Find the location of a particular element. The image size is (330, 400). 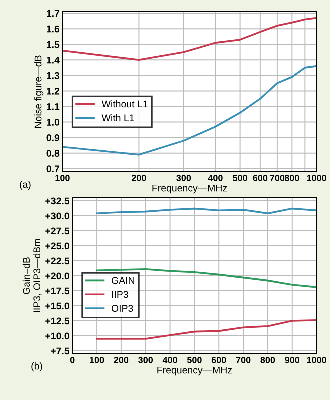

text: (a) is located at coordinates (25, 185).